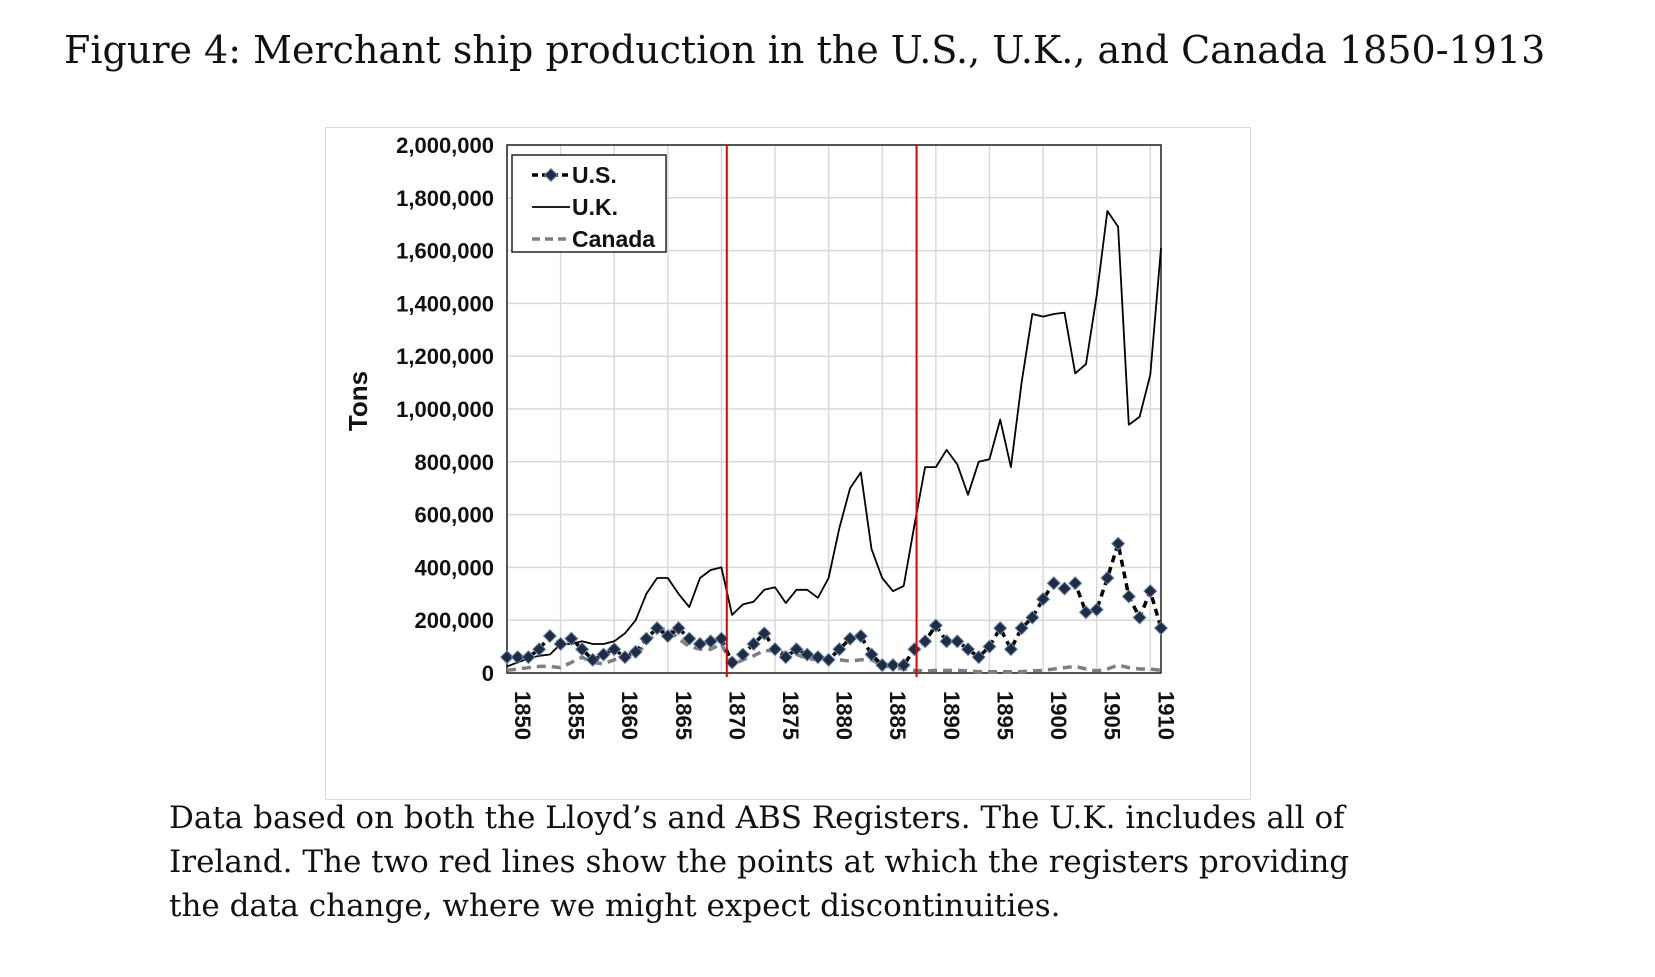  I want to click on legend-label: Canada, so click(613, 239).